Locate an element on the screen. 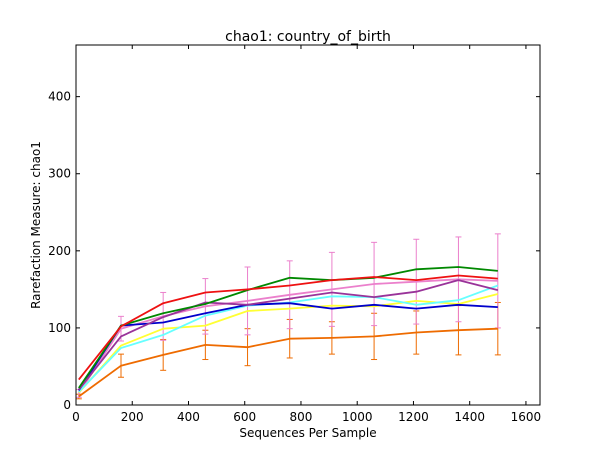 The height and width of the screenshot is (450, 600). x-tick-label: 400 is located at coordinates (188, 417).